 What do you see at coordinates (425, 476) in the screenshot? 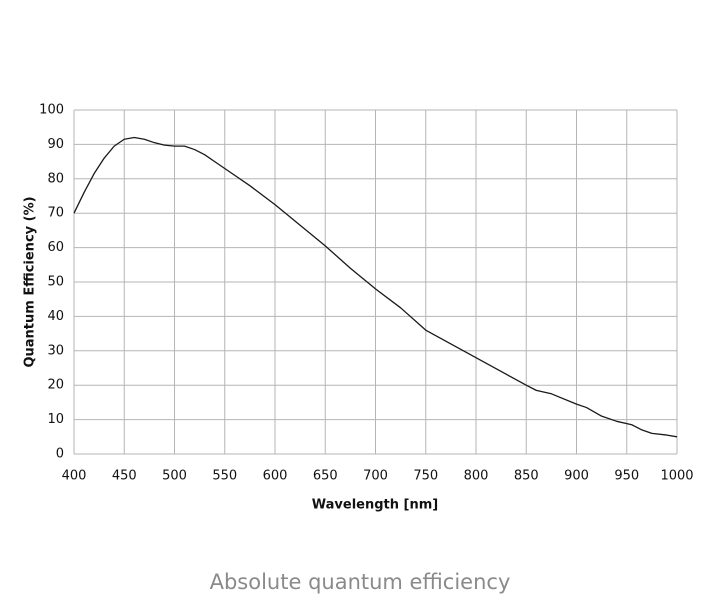
I see `x-tick-label: 750` at bounding box center [425, 476].